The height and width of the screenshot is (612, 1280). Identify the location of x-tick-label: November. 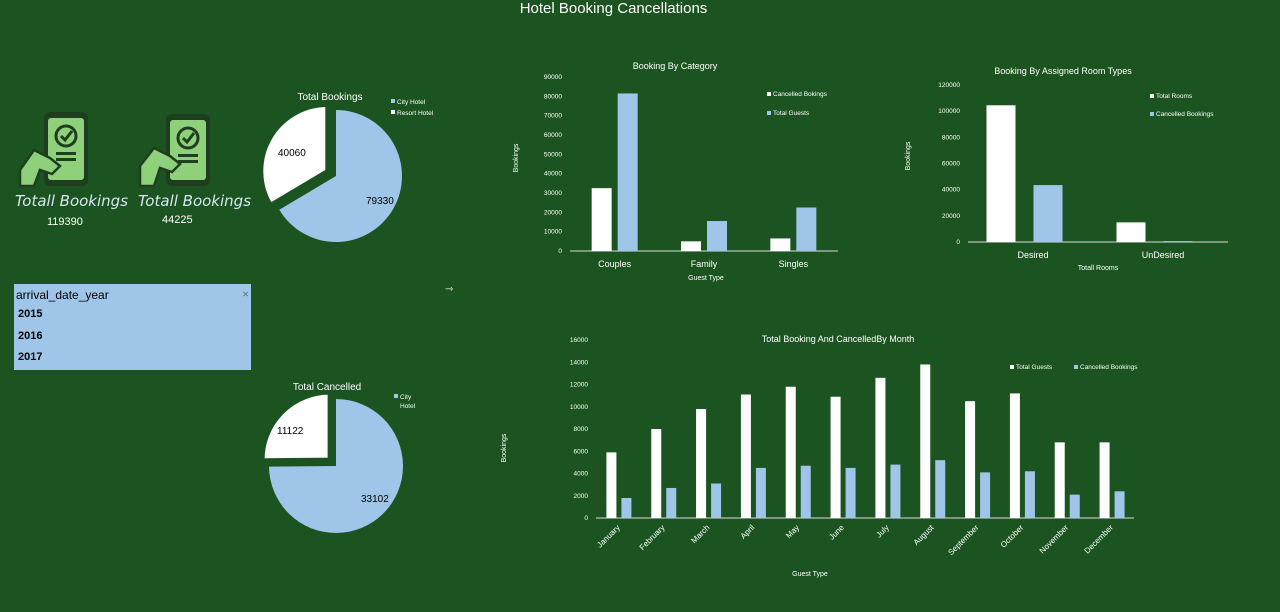
(1054, 539).